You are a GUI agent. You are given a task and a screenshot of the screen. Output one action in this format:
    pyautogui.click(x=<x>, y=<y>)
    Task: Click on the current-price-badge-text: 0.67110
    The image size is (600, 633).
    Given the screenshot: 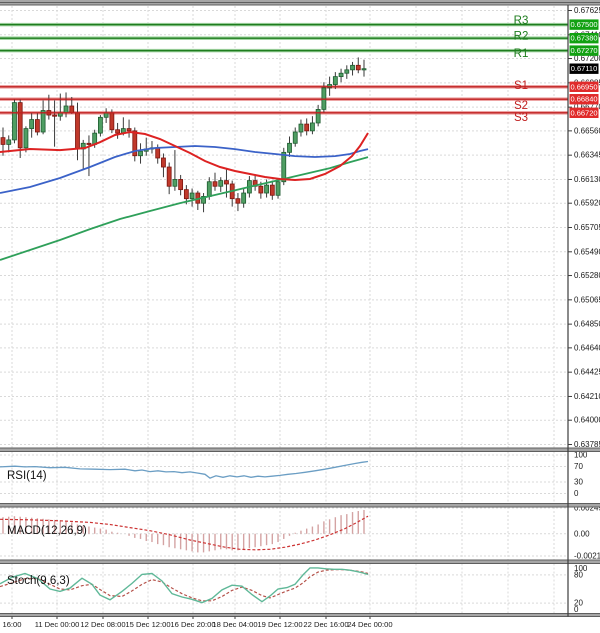 What is the action you would take?
    pyautogui.click(x=584, y=68)
    